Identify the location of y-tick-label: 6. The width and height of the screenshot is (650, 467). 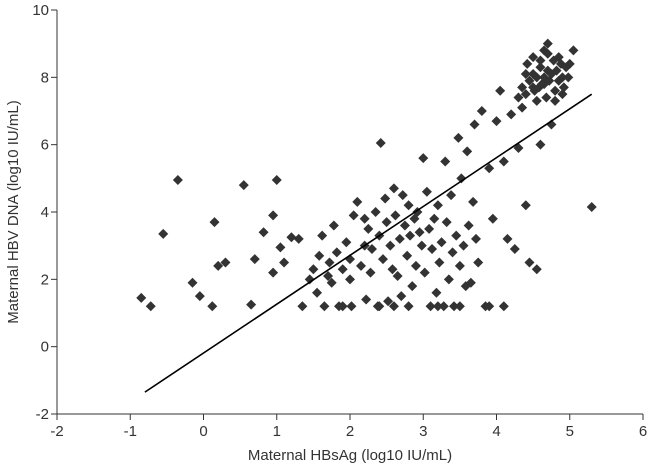
(45, 145).